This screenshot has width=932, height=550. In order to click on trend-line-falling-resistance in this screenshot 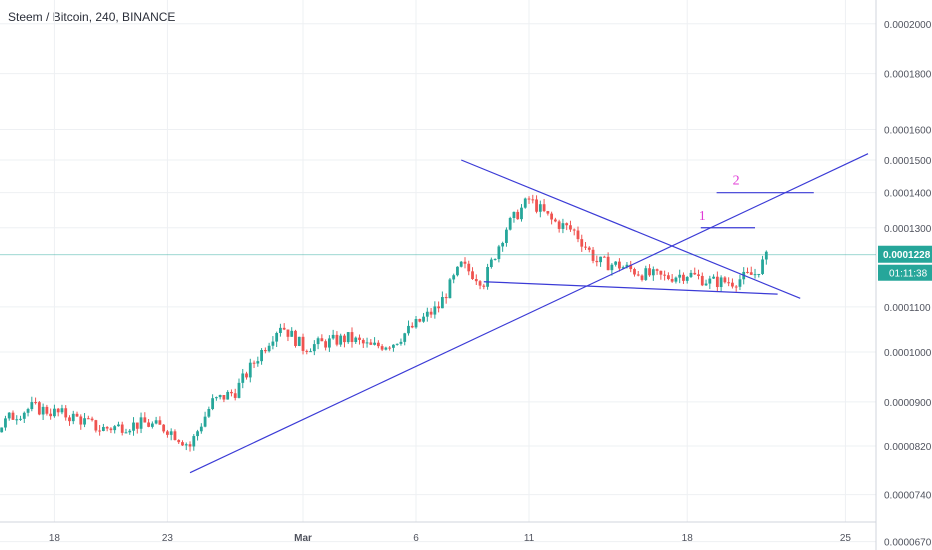, I will do `click(630, 229)`.